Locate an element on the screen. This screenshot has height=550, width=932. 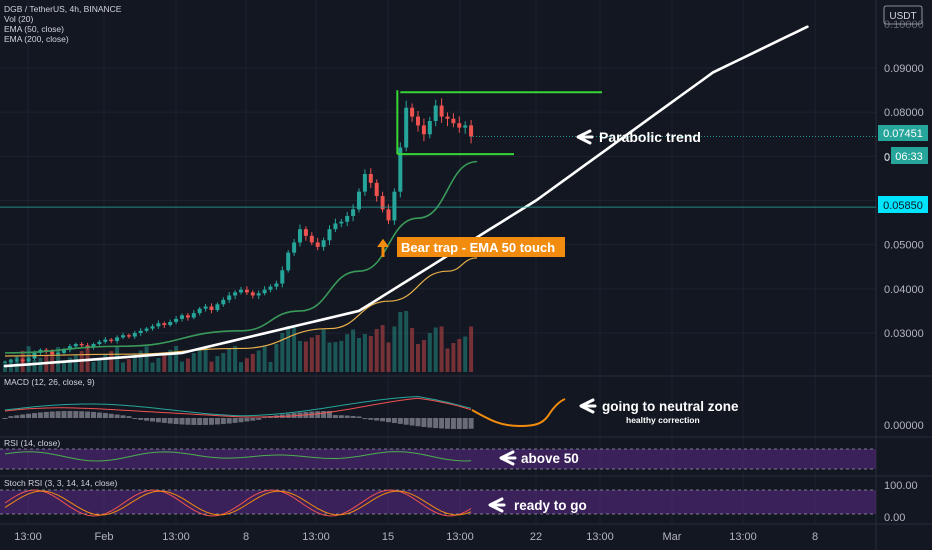
indicator-ema-200: EMA (200, close) is located at coordinates (36, 39).